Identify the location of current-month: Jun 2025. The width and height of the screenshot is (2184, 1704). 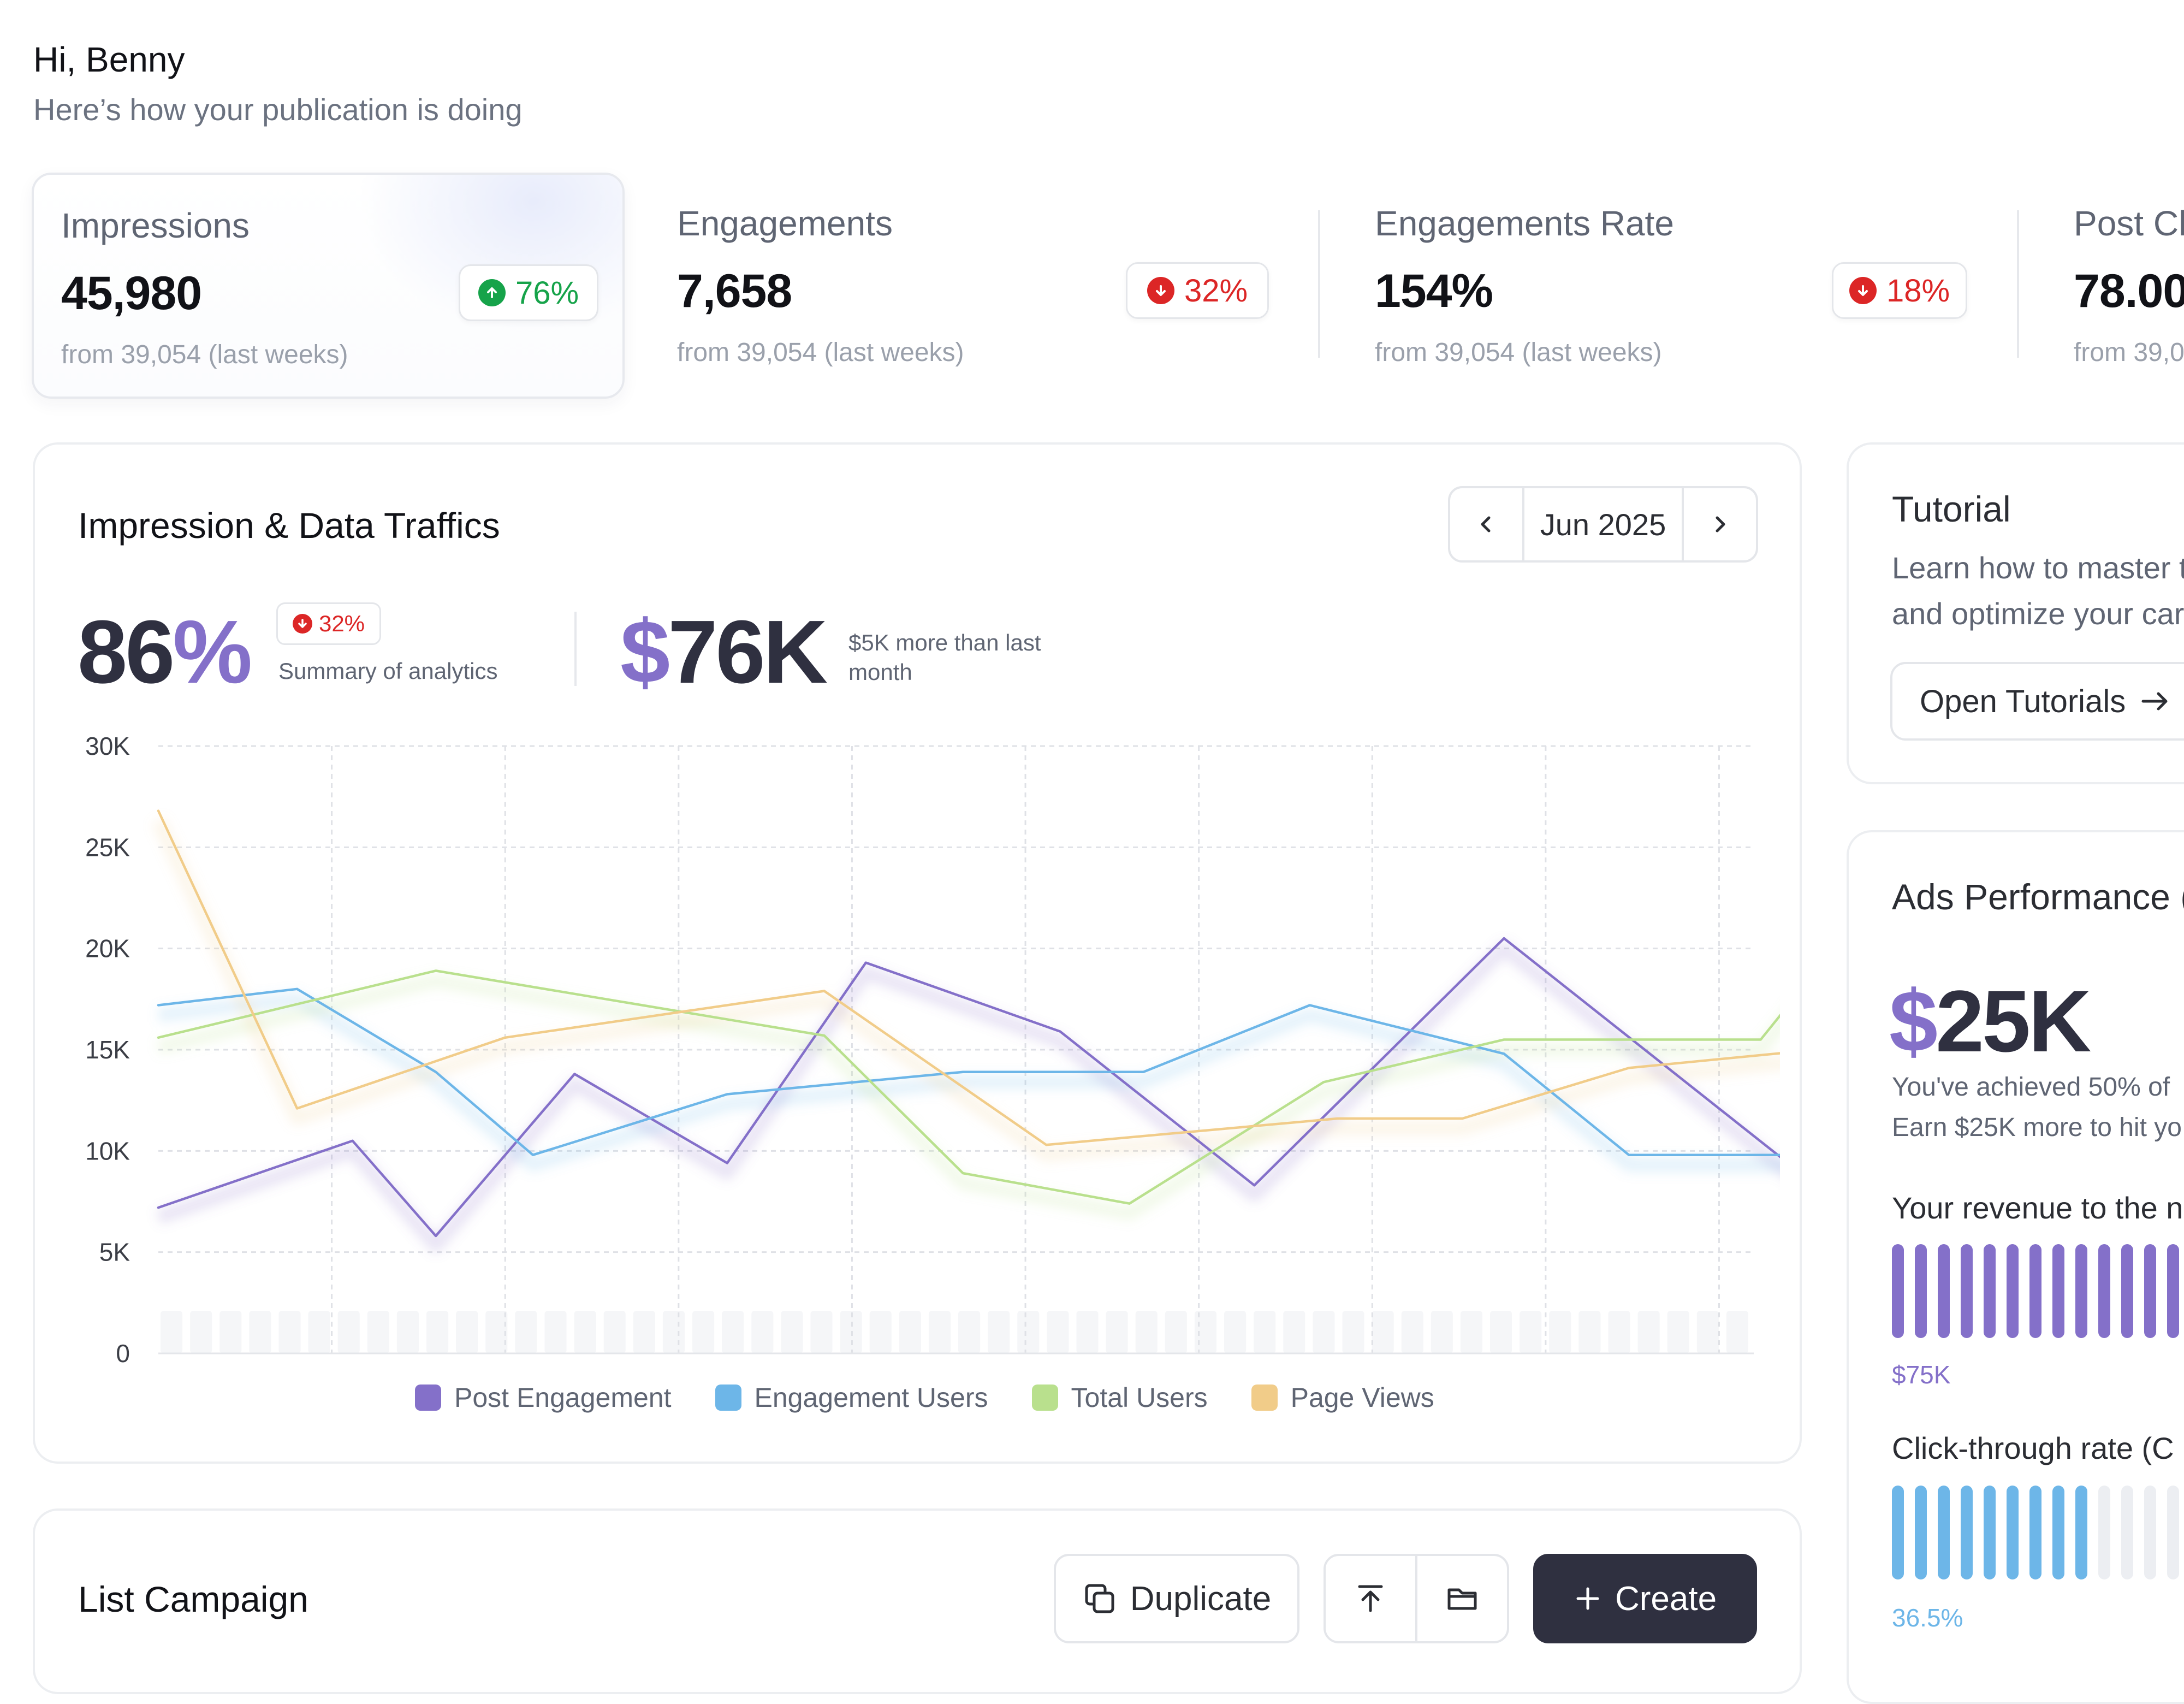
(1603, 524).